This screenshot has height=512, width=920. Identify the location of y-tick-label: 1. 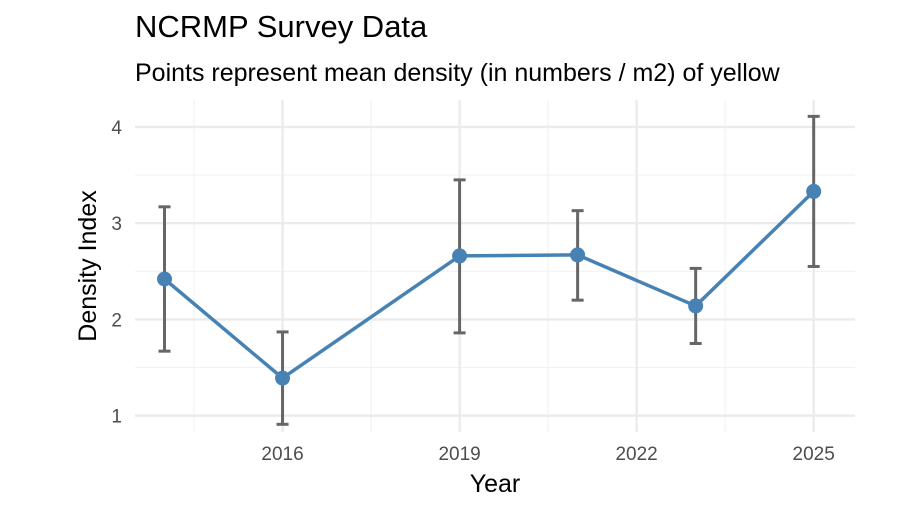
(116, 417).